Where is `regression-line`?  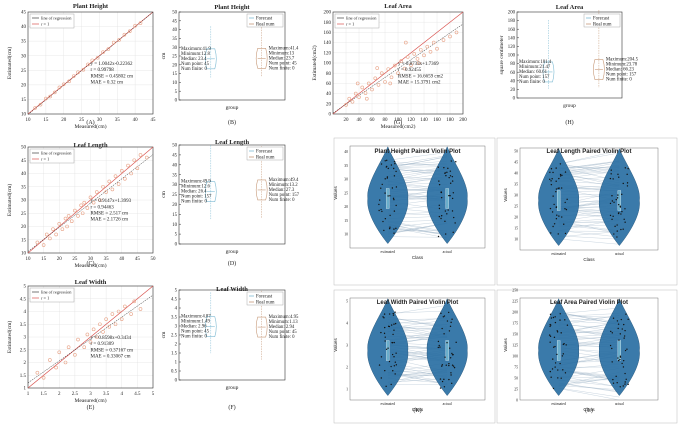
regression-line is located at coordinates (90, 203).